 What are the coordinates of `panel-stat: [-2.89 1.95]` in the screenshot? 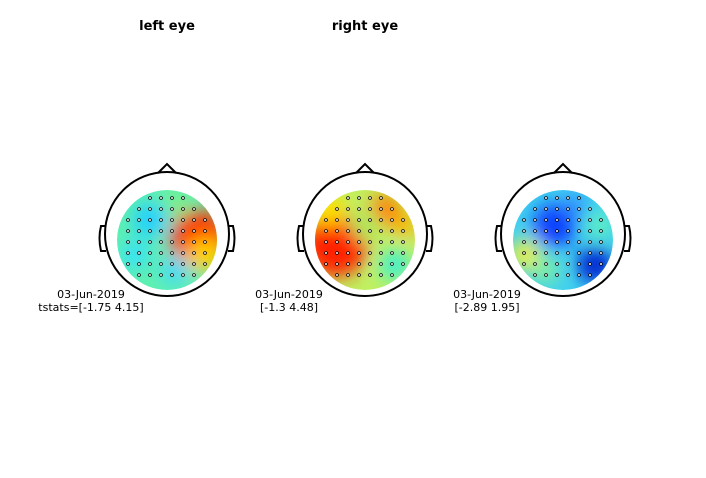 It's located at (486, 307).